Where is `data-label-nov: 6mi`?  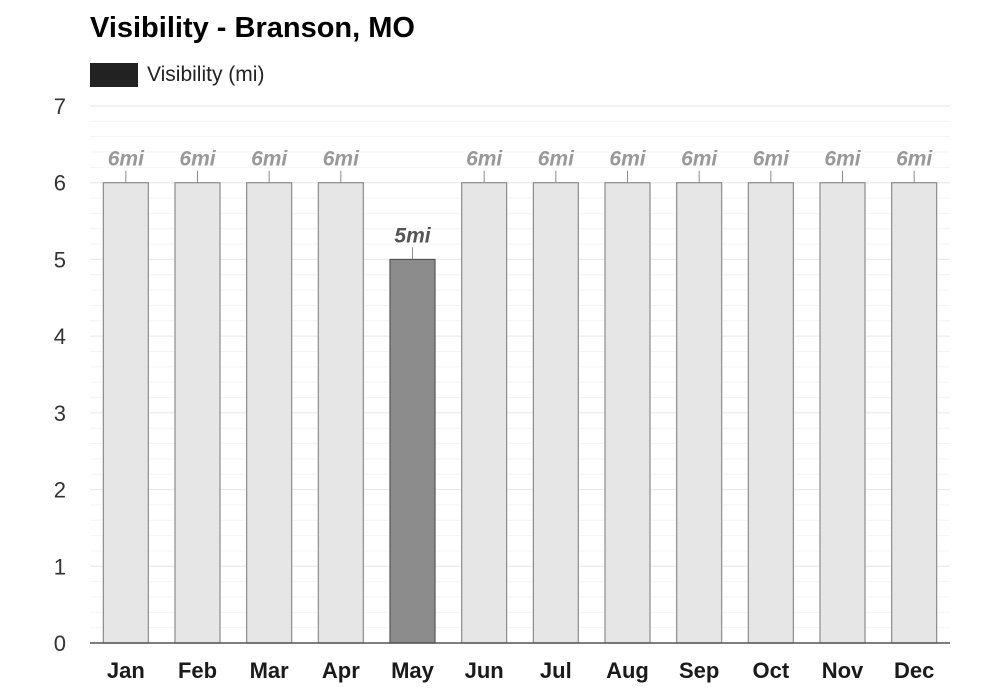 data-label-nov: 6mi is located at coordinates (842, 159).